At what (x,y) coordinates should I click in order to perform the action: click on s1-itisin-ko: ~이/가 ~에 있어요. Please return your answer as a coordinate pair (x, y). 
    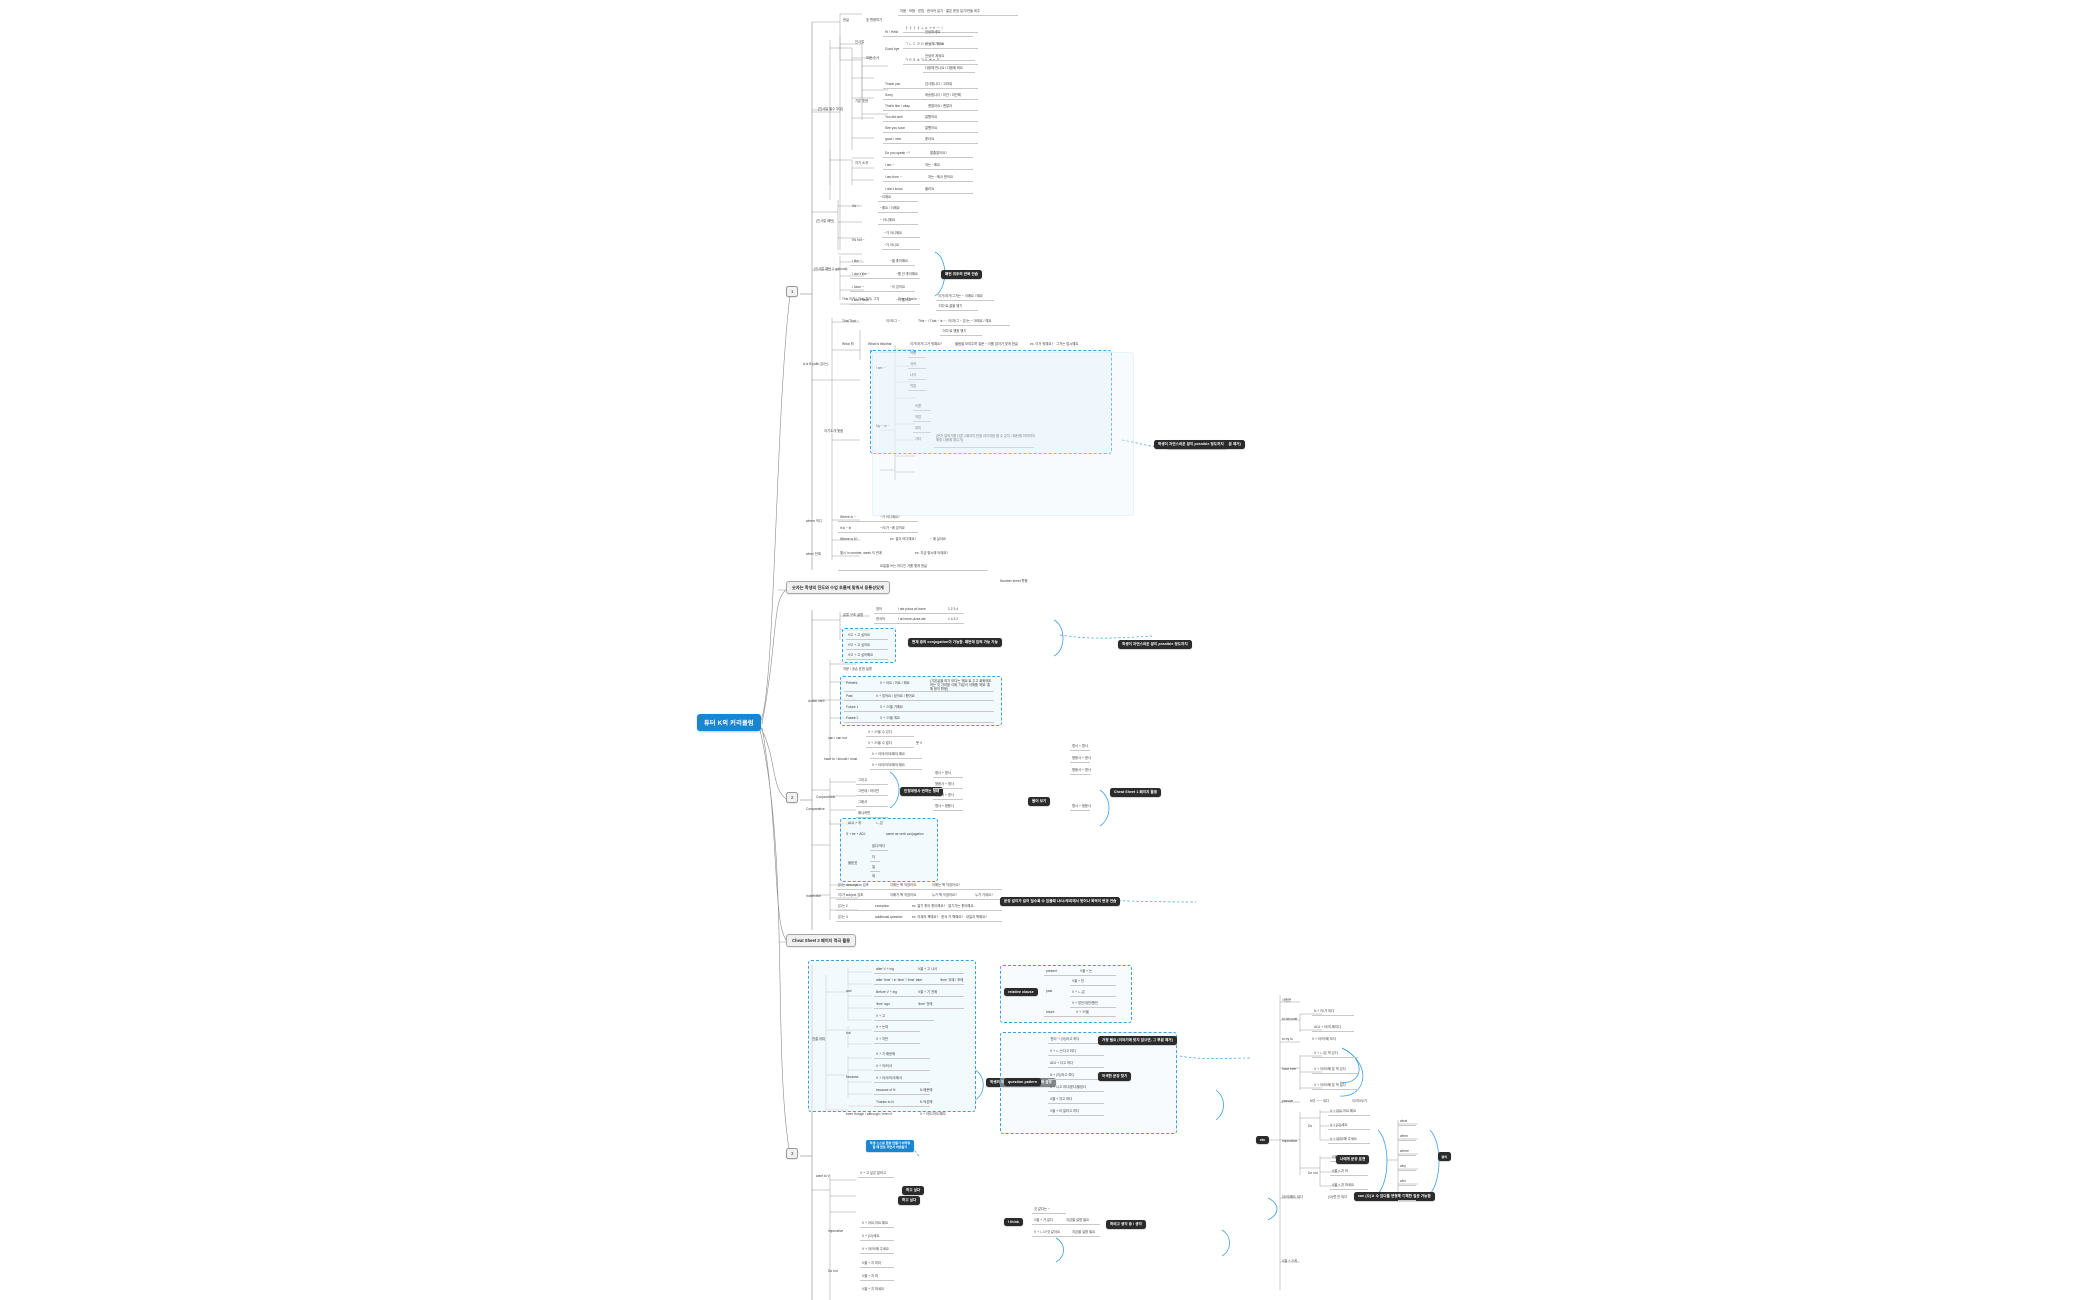
    Looking at the image, I should click on (892, 528).